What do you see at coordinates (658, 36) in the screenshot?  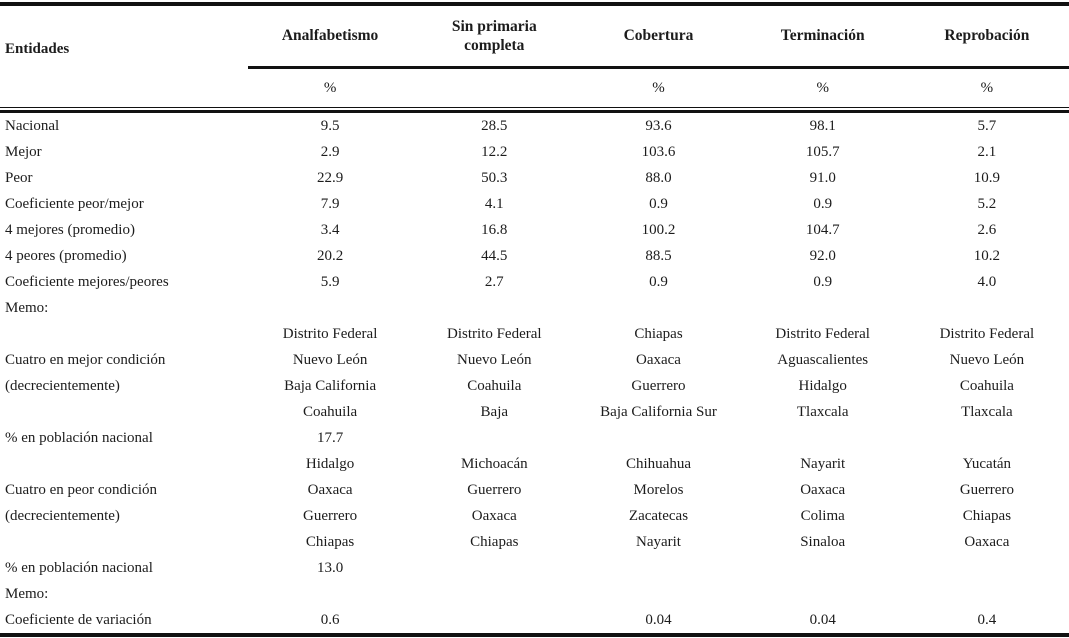 I see `column-header-cobertura: Cobertura` at bounding box center [658, 36].